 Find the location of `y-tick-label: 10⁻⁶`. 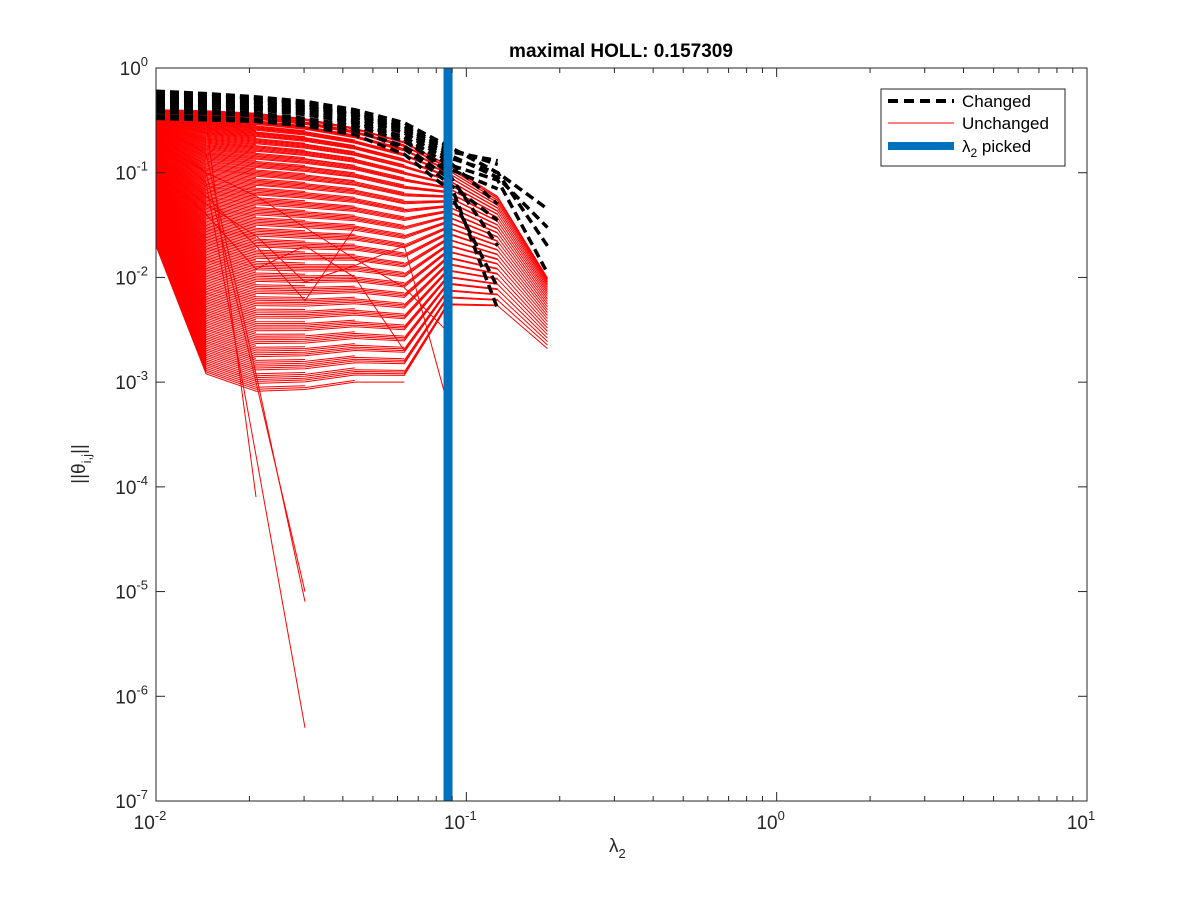

y-tick-label: 10⁻⁶ is located at coordinates (131, 695).